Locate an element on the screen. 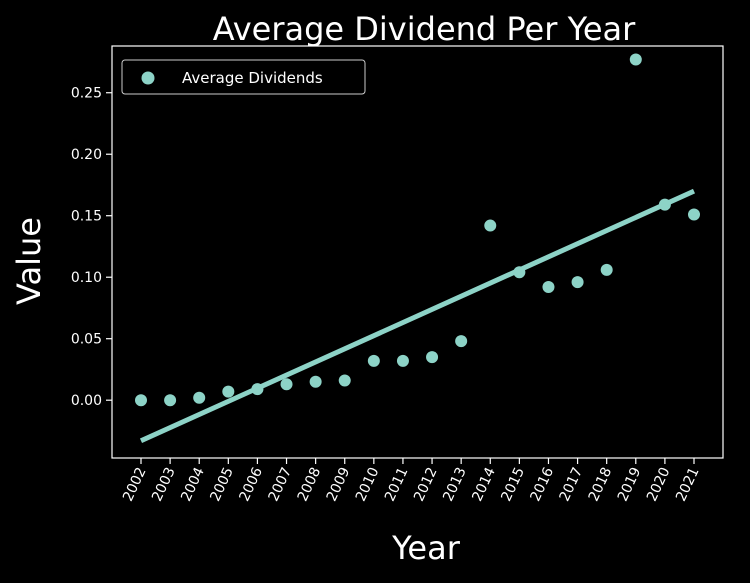 The height and width of the screenshot is (583, 750). chart-title: Average Dividend Per Year is located at coordinates (424, 29).